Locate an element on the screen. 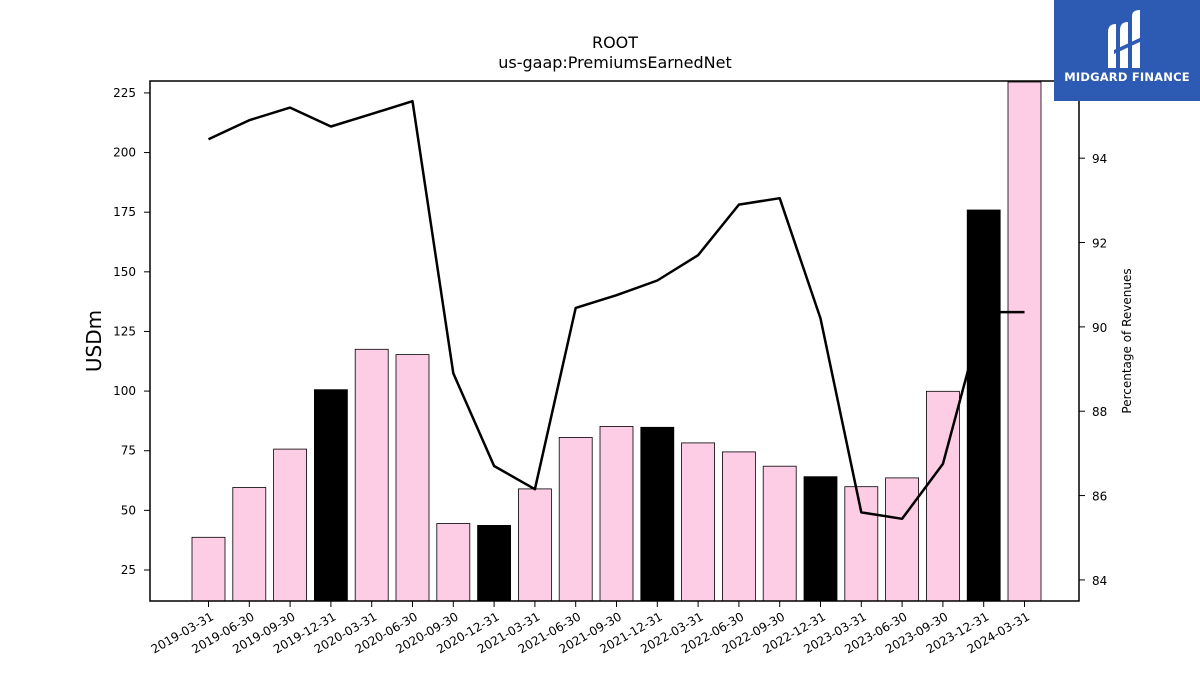 The height and width of the screenshot is (675, 1200). logo-text: MIDGARD FINANCE is located at coordinates (1127, 77).